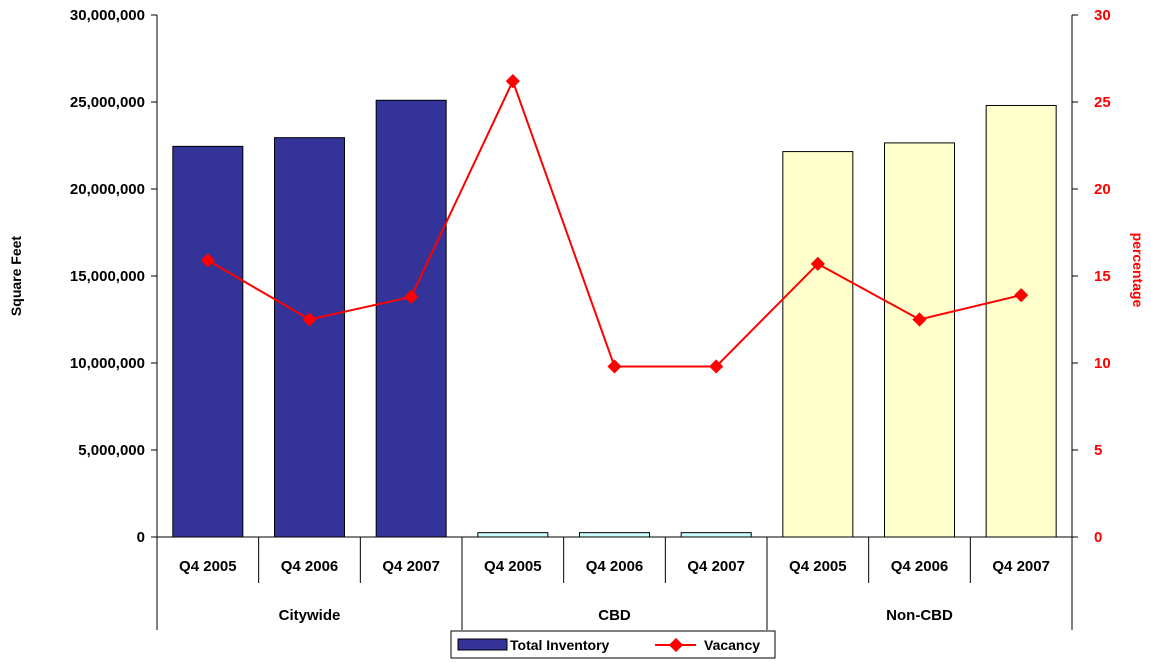  Describe the element at coordinates (141, 537) in the screenshot. I see `y-tick-label: 0` at that location.